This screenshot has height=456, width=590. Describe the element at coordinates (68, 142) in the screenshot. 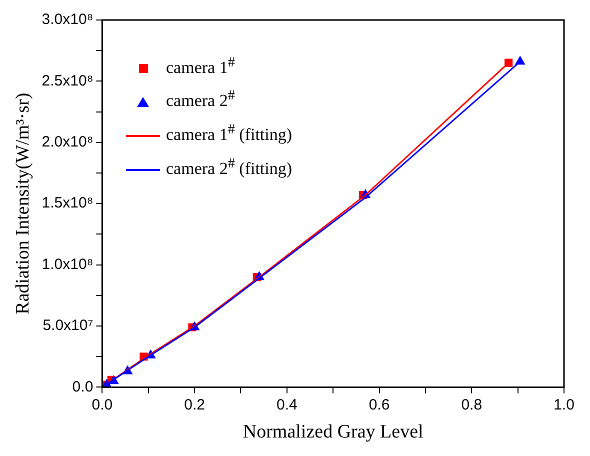

I see `y-tick-label: 2.0x10⁸` at that location.